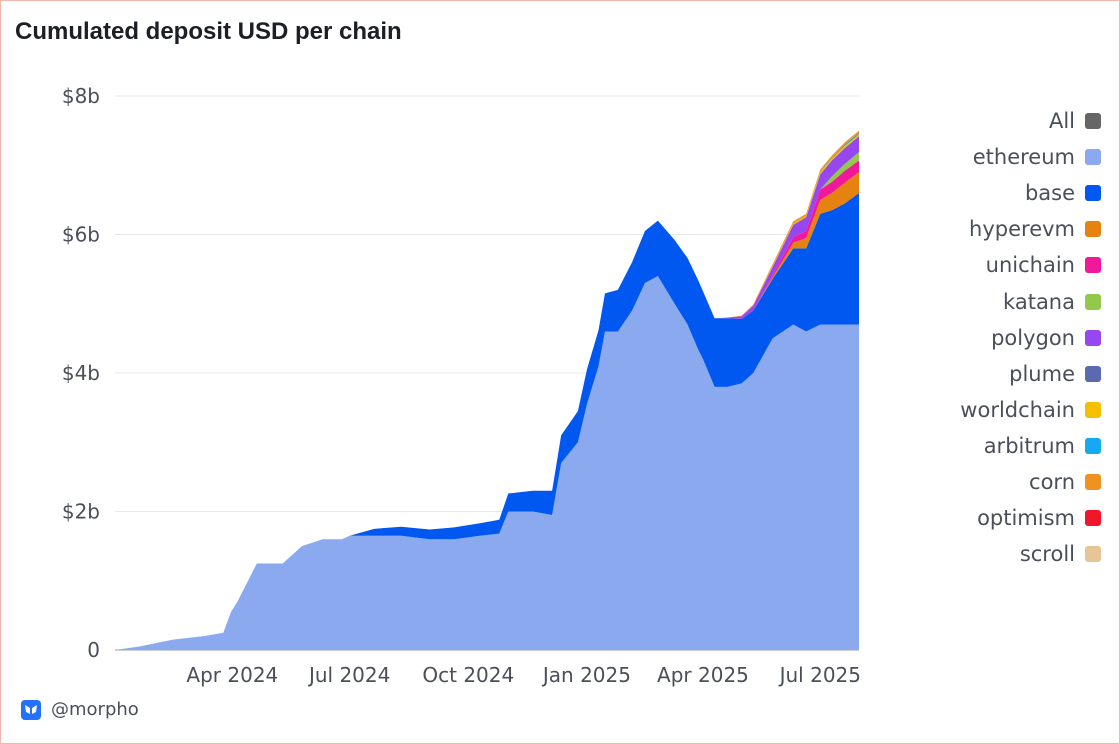 This screenshot has height=744, width=1120. What do you see at coordinates (1026, 518) in the screenshot?
I see `legend-label: optimism` at bounding box center [1026, 518].